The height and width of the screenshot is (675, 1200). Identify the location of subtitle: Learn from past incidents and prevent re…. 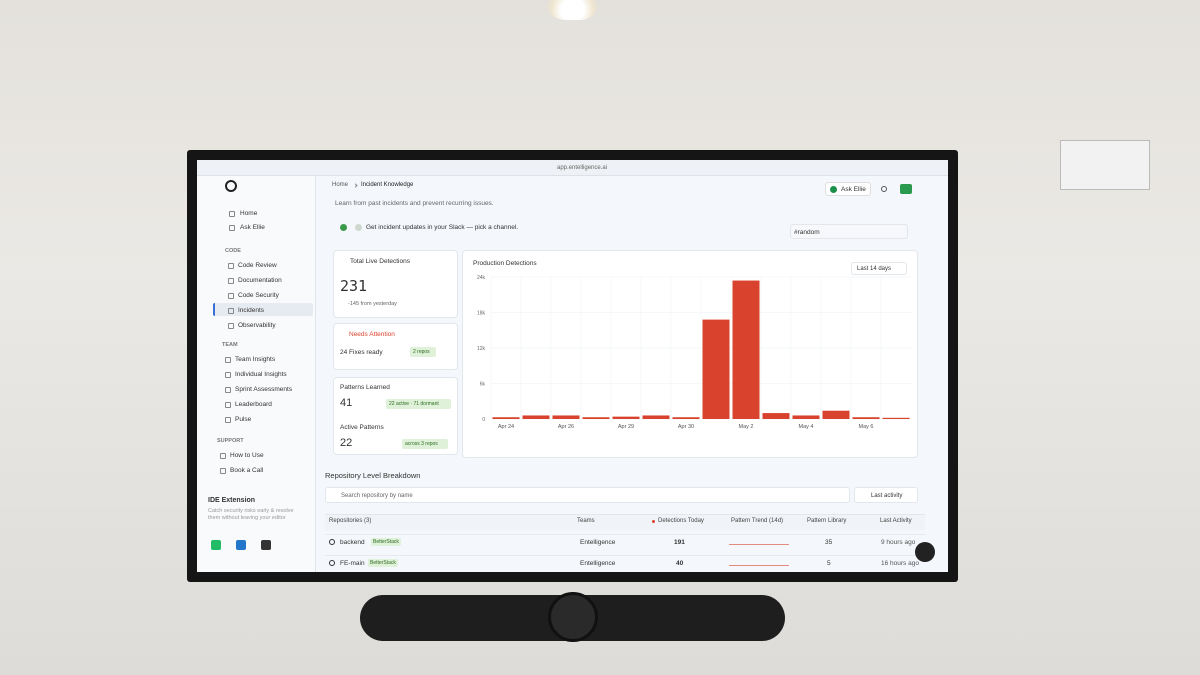
(414, 203).